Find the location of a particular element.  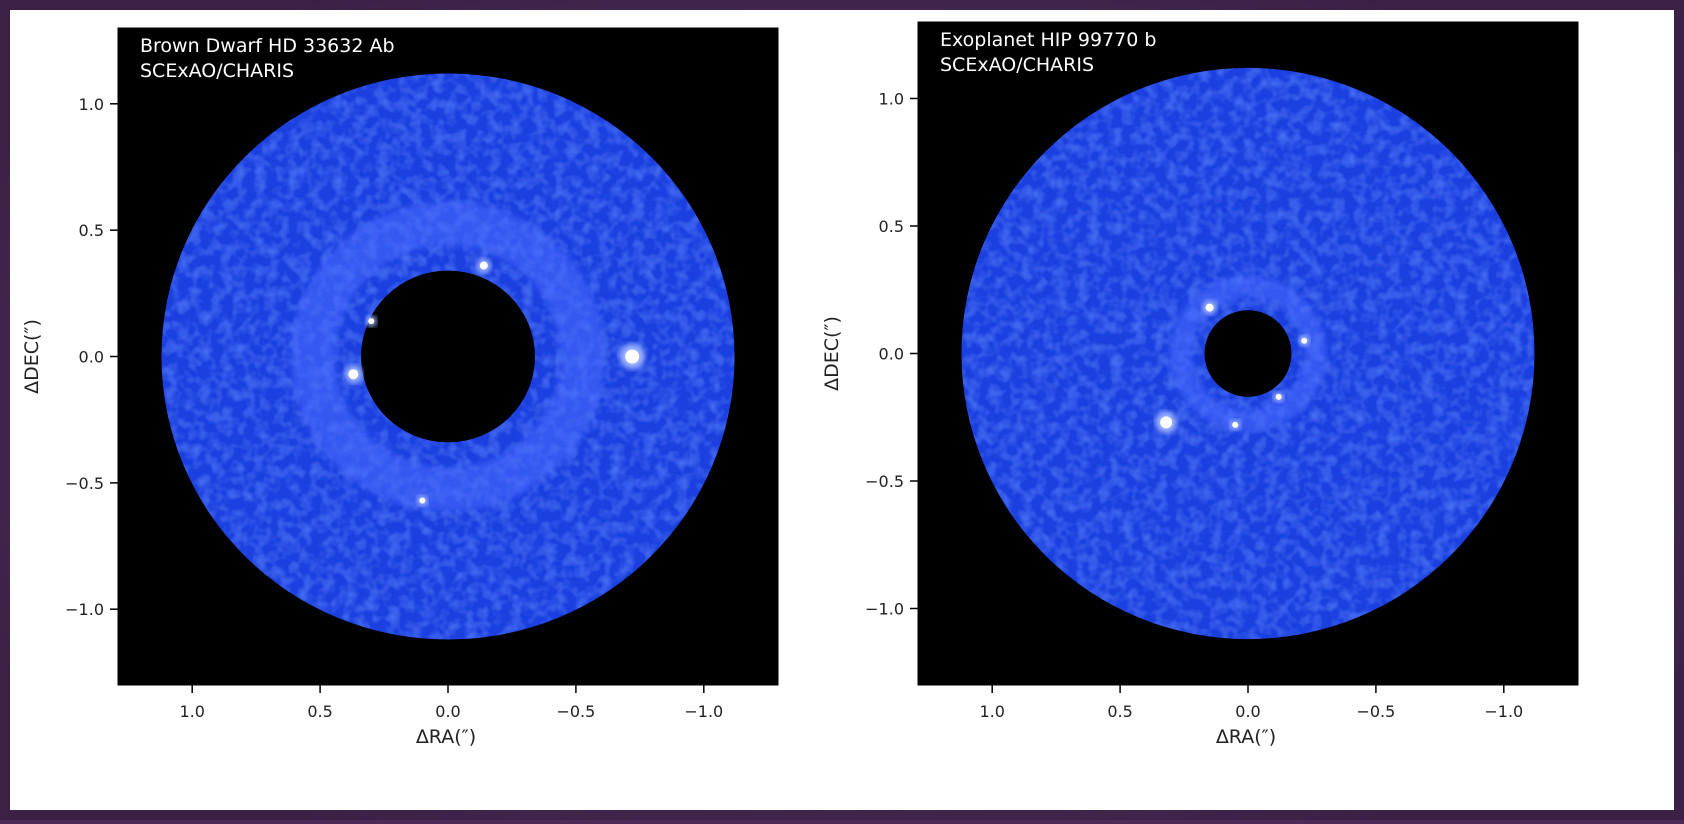

annotation: Brown Dwarf HD 33632 Ab is located at coordinates (267, 46).